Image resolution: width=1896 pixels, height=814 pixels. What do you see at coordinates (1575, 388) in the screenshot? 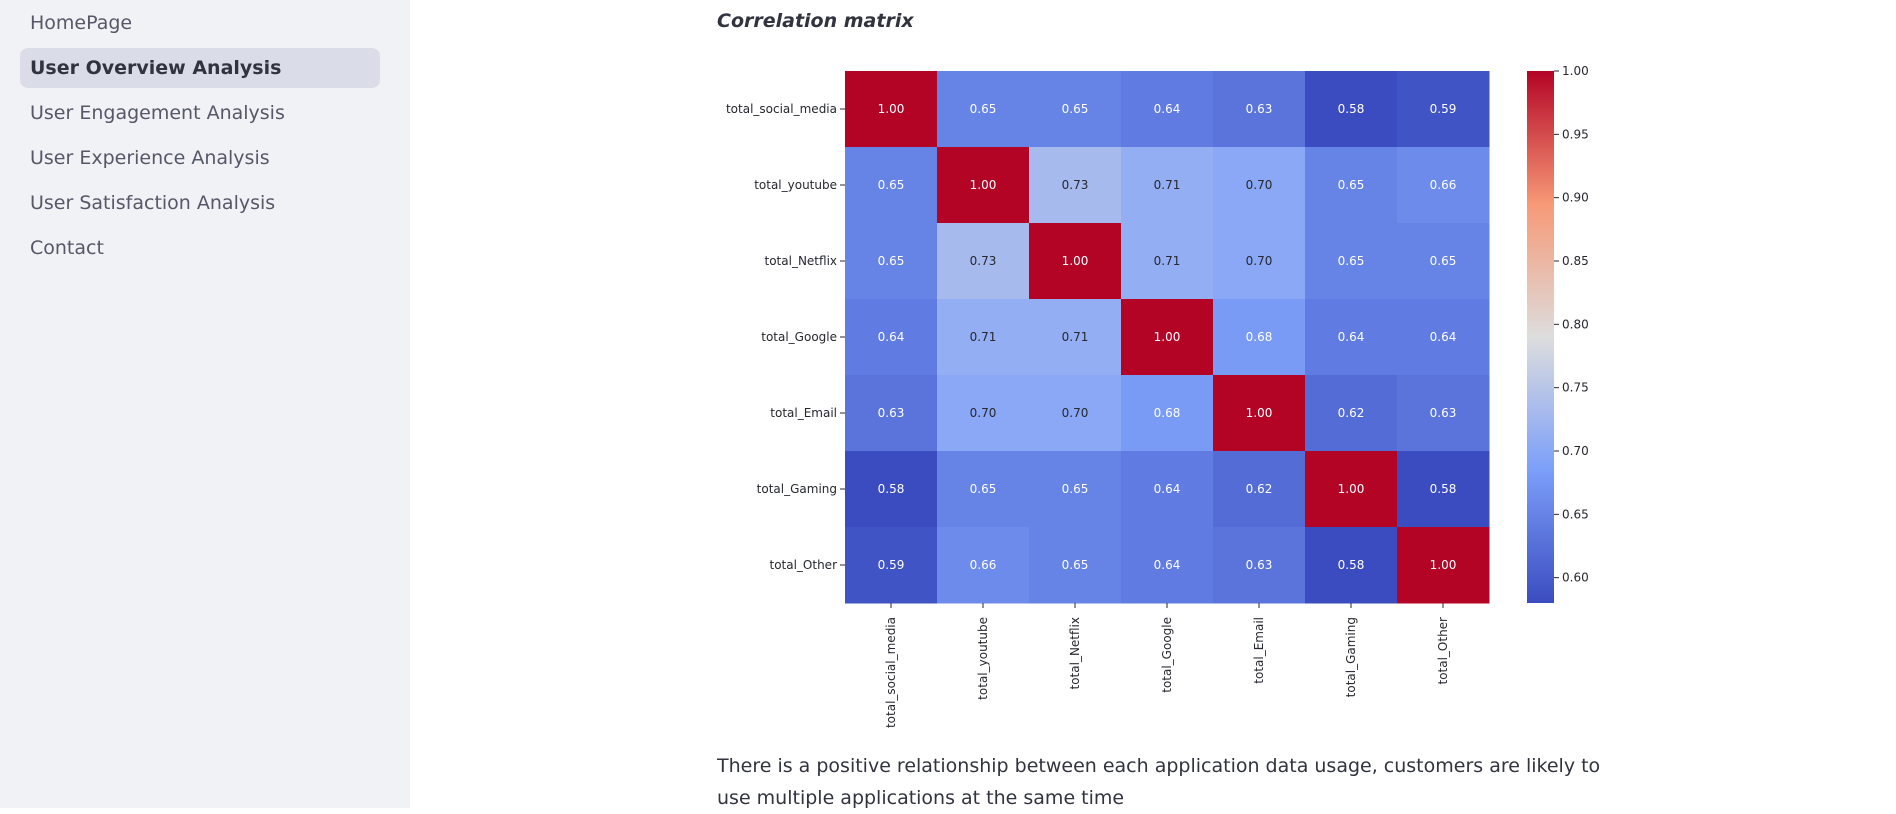
I see `colorbar-tick-label: 0.75` at bounding box center [1575, 388].